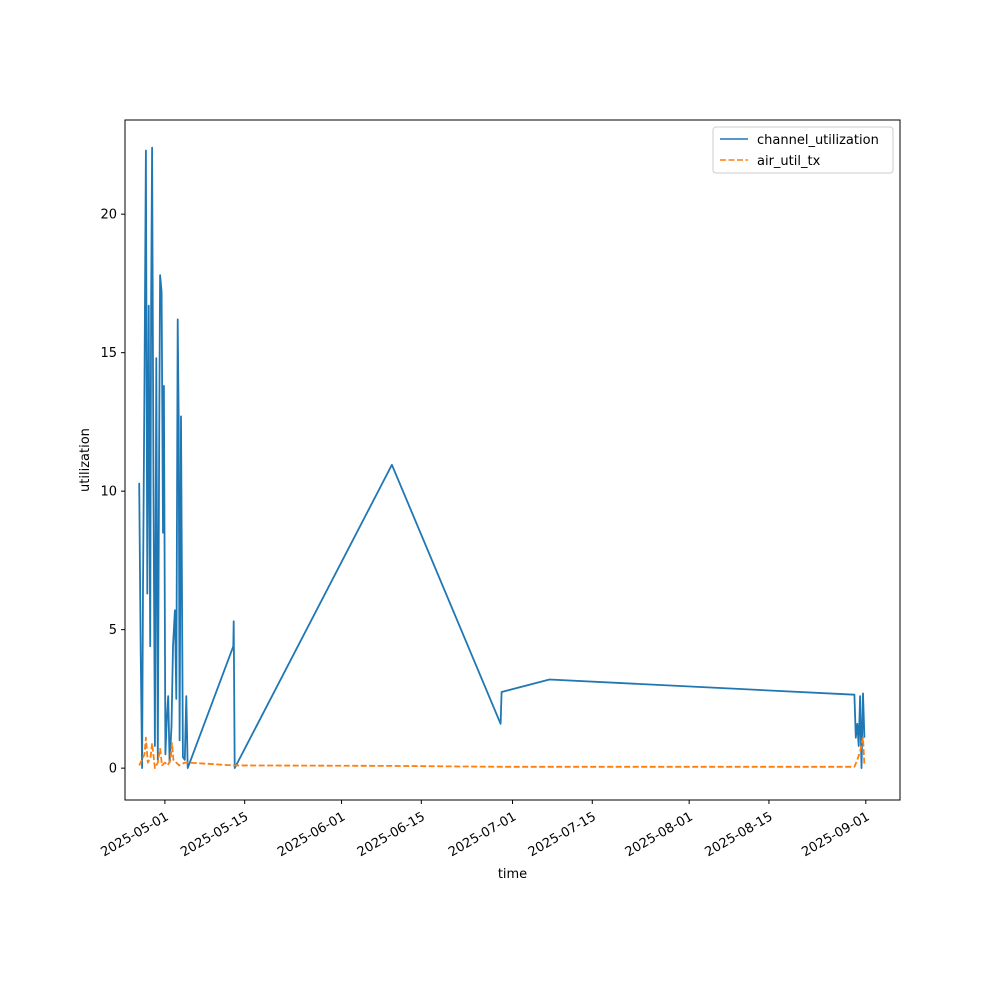 This screenshot has width=1000, height=1000. Describe the element at coordinates (502, 752) in the screenshot. I see `series-line-air-util-tx` at that location.